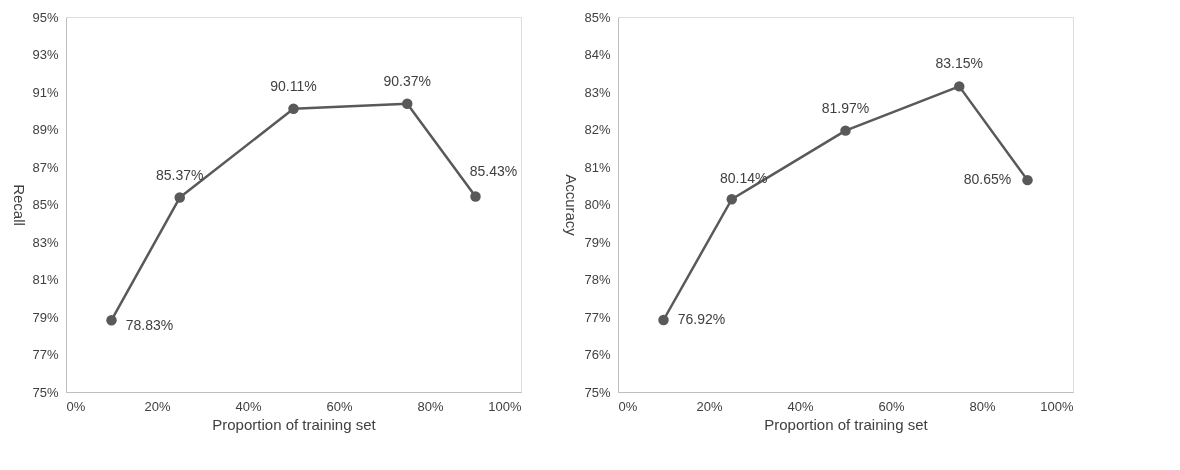 The height and width of the screenshot is (470, 1180). I want to click on y-tick-label: 82%, so click(597, 129).